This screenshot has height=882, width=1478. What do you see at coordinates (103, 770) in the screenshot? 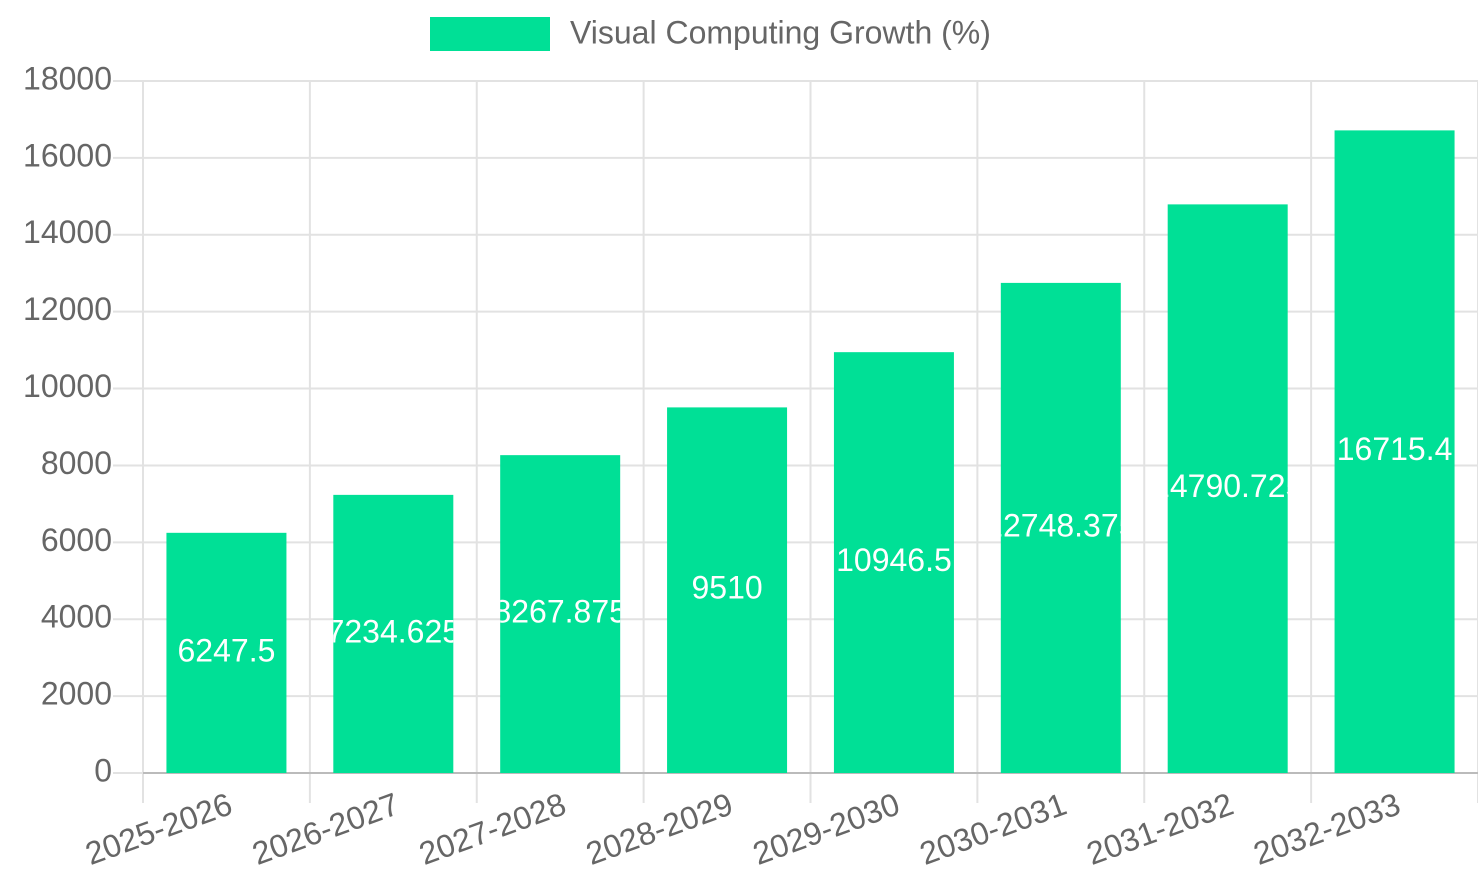
I see `y-tick-label: 0` at bounding box center [103, 770].